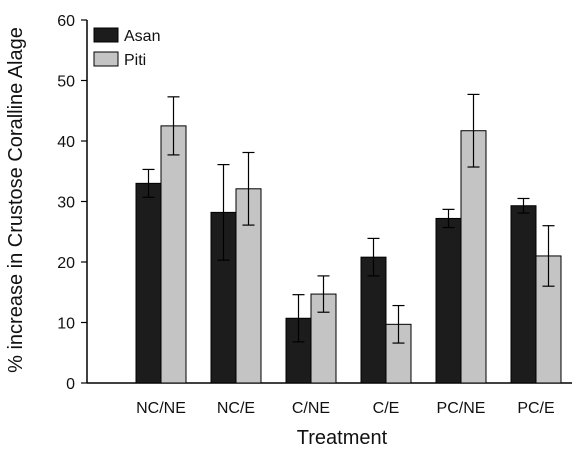 This screenshot has width=576, height=449. What do you see at coordinates (311, 408) in the screenshot?
I see `x-tick-label: C/NE` at bounding box center [311, 408].